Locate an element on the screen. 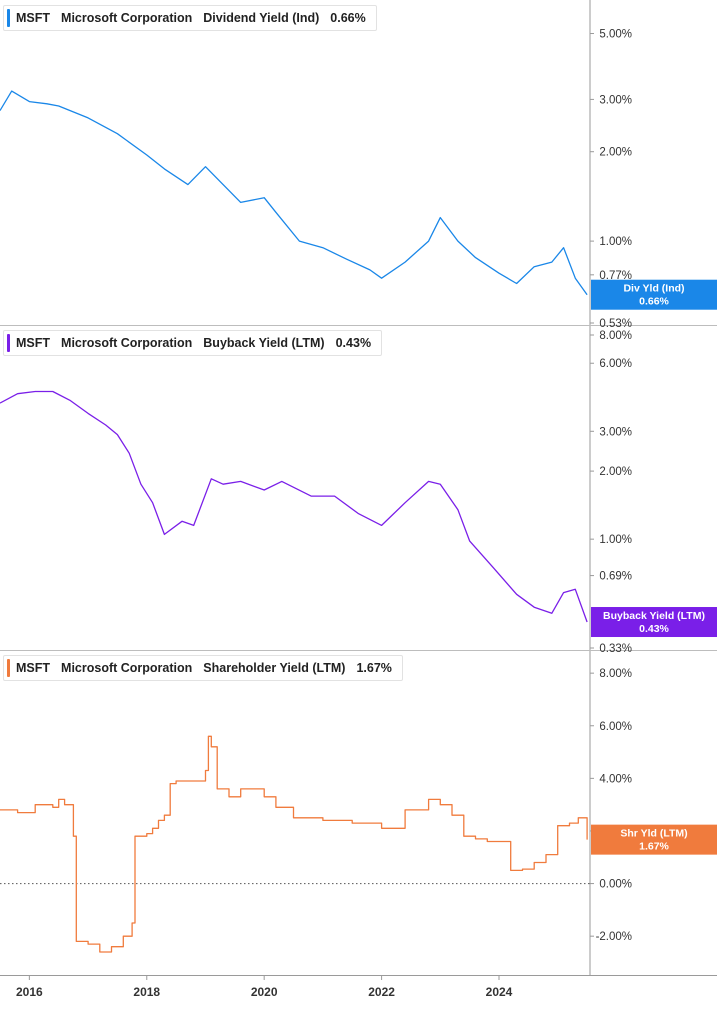  badge-value: 1.67% is located at coordinates (654, 847).